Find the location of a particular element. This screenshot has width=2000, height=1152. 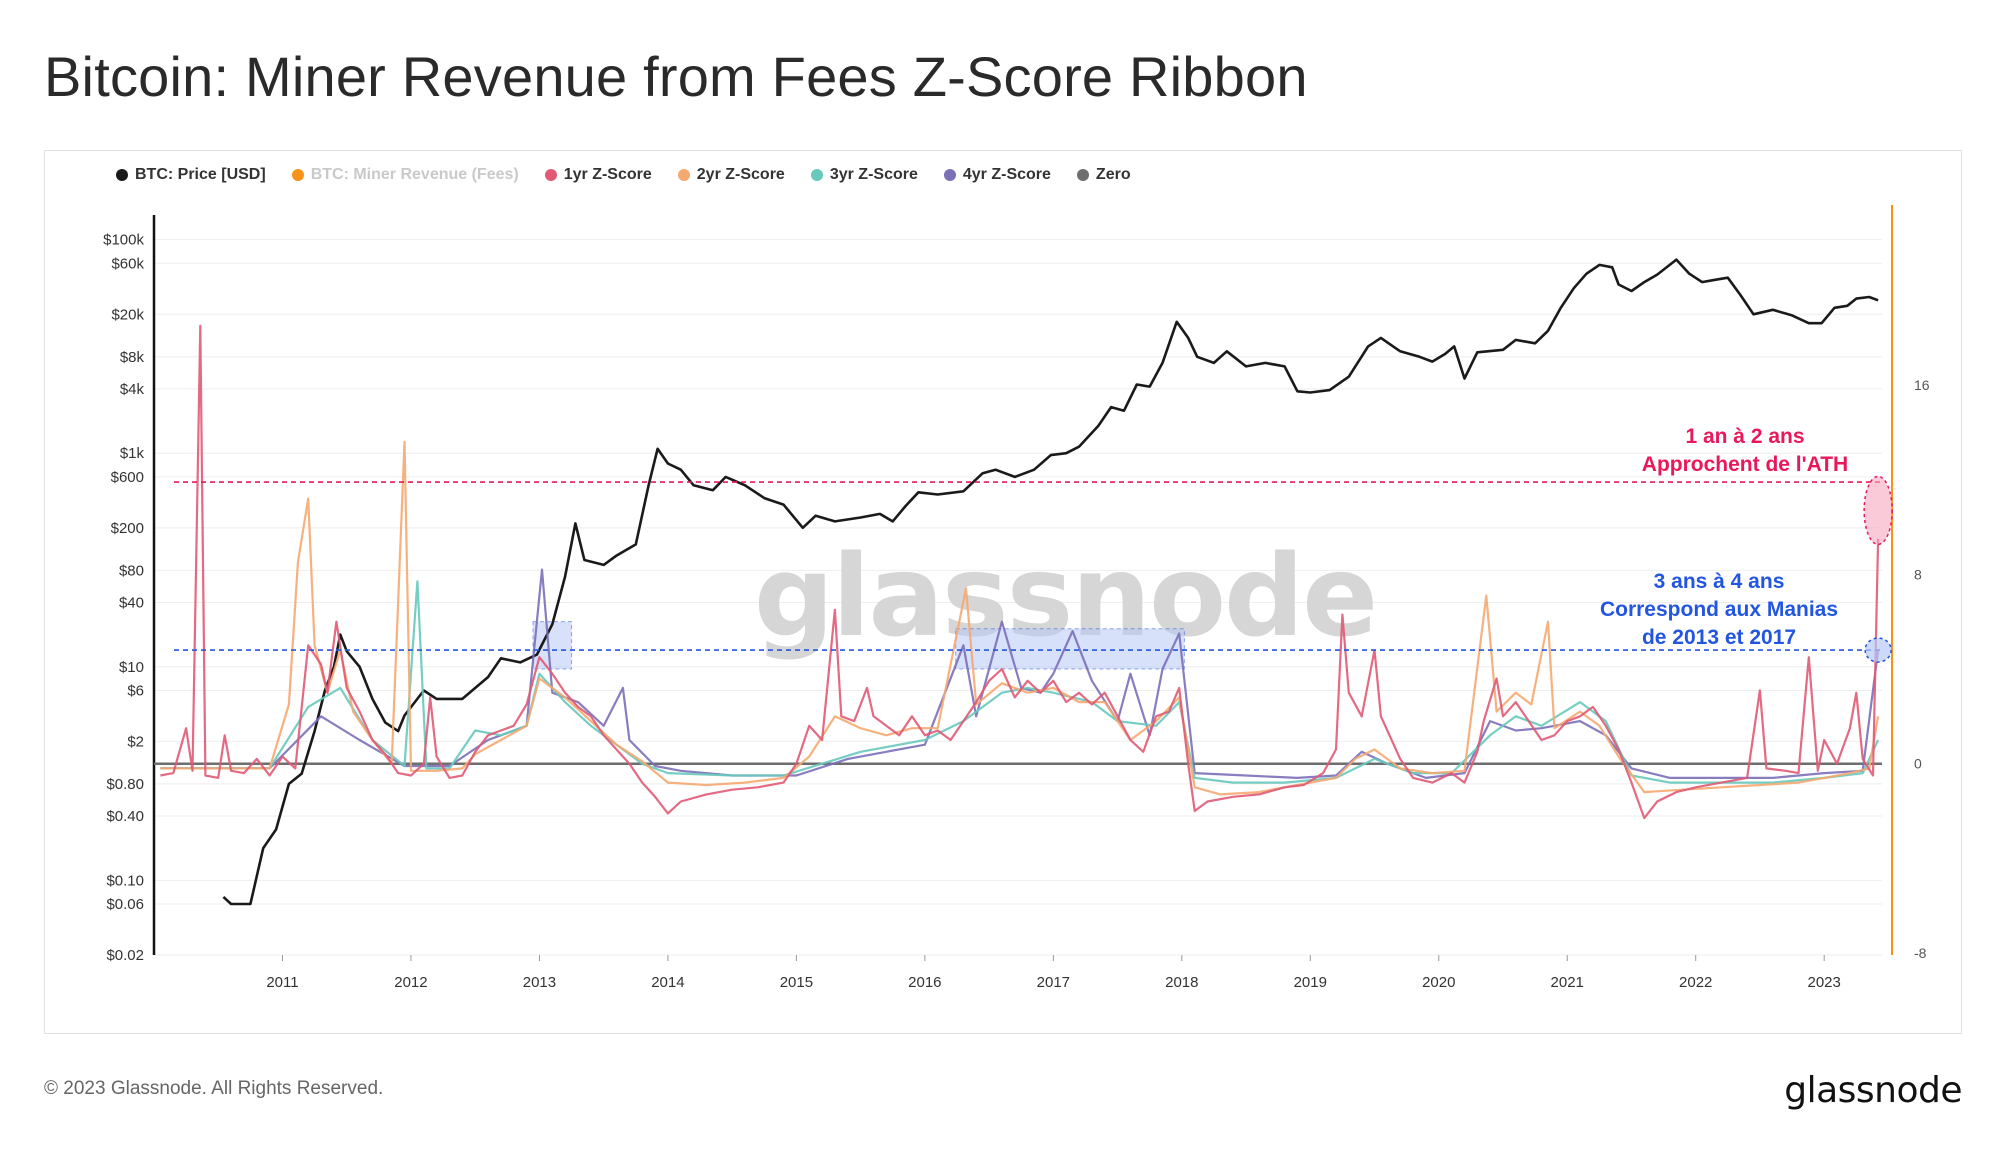

y-axis-left-tick-label: $0.40 is located at coordinates (125, 816).